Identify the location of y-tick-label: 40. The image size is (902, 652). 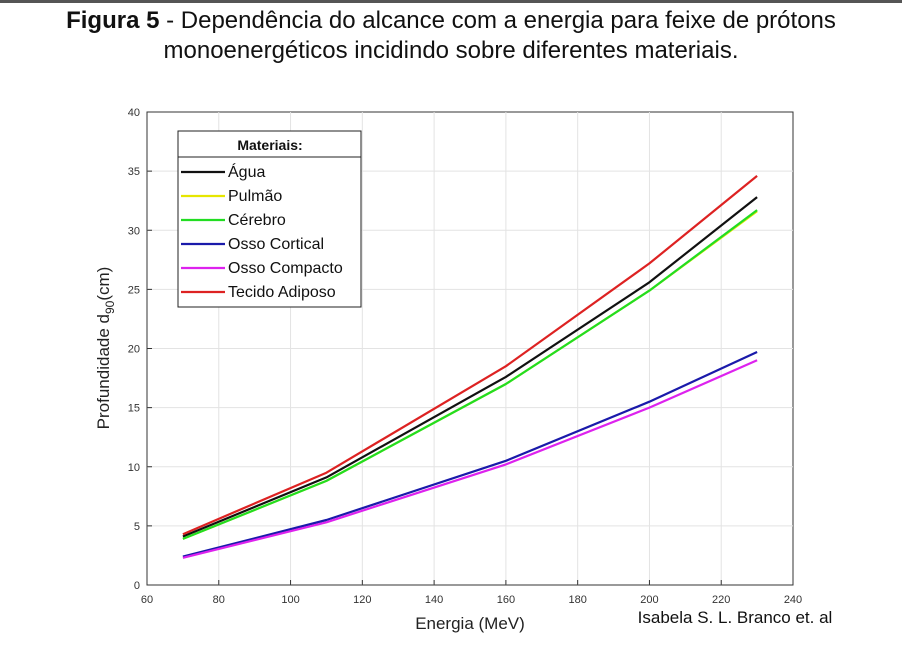
(134, 113).